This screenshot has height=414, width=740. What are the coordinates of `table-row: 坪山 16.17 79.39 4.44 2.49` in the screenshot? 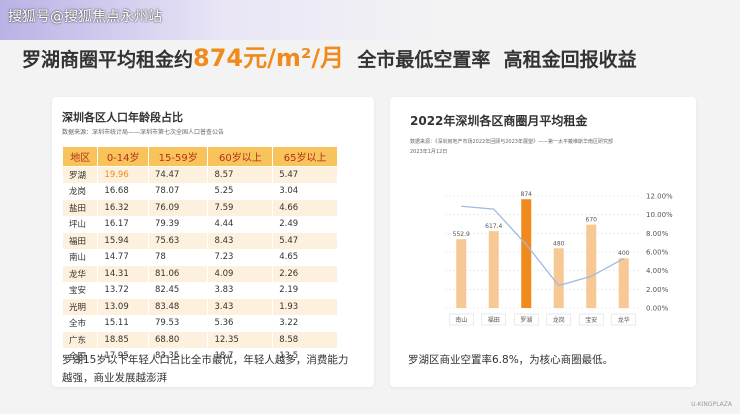 It's located at (199, 224).